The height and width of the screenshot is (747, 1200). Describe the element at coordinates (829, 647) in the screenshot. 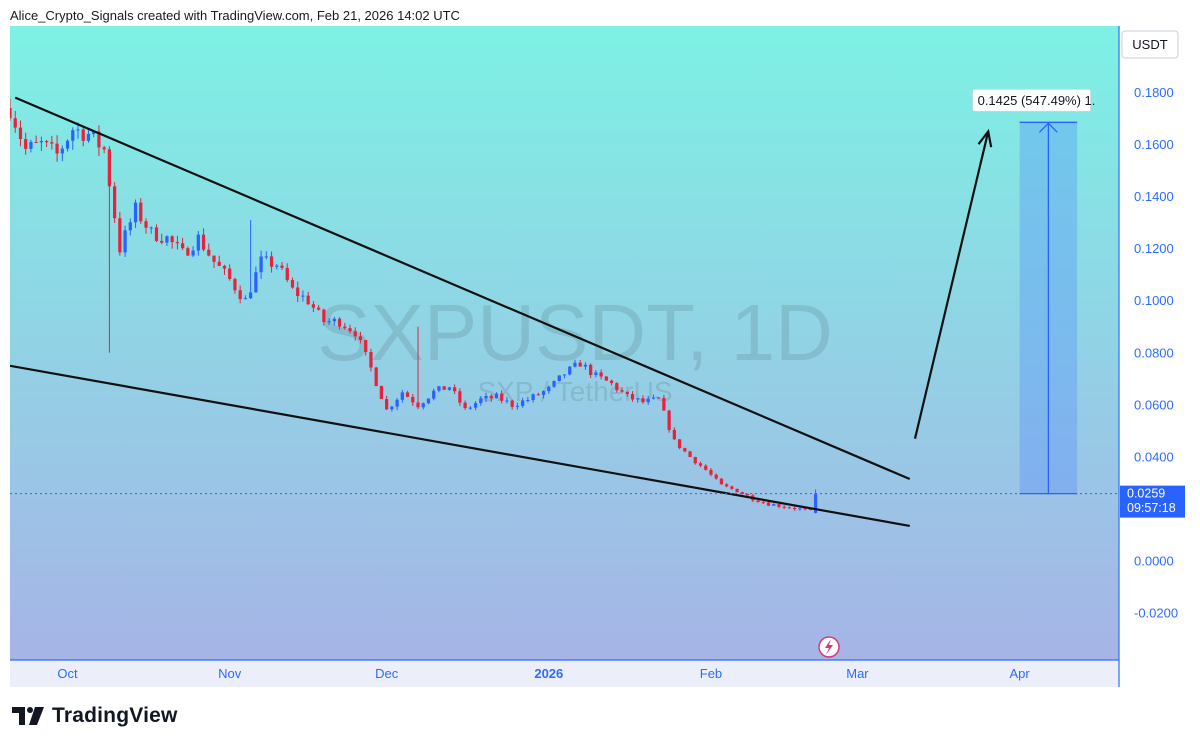

I see `lightning-icon` at that location.